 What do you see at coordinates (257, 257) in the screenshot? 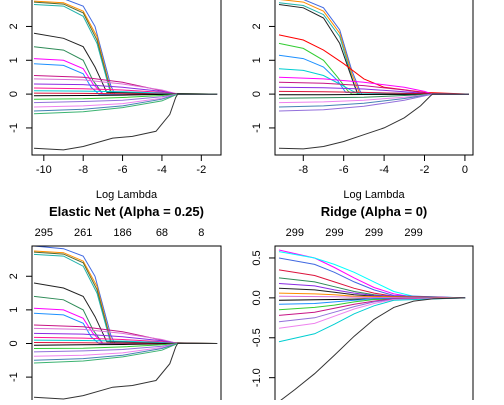
I see `y-tick-label: 0.5` at bounding box center [257, 257].